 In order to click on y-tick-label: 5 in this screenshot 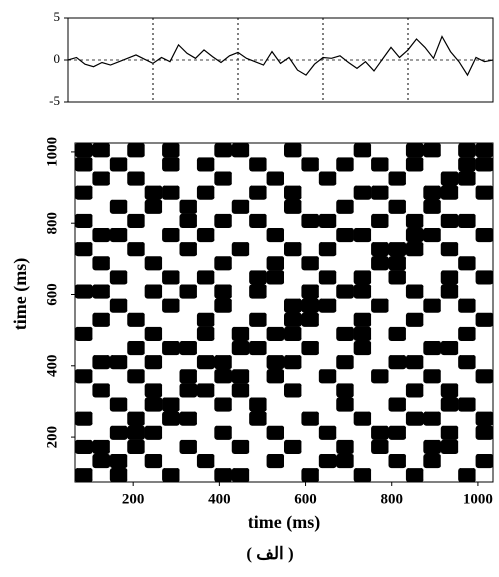, I will do `click(57, 16)`.